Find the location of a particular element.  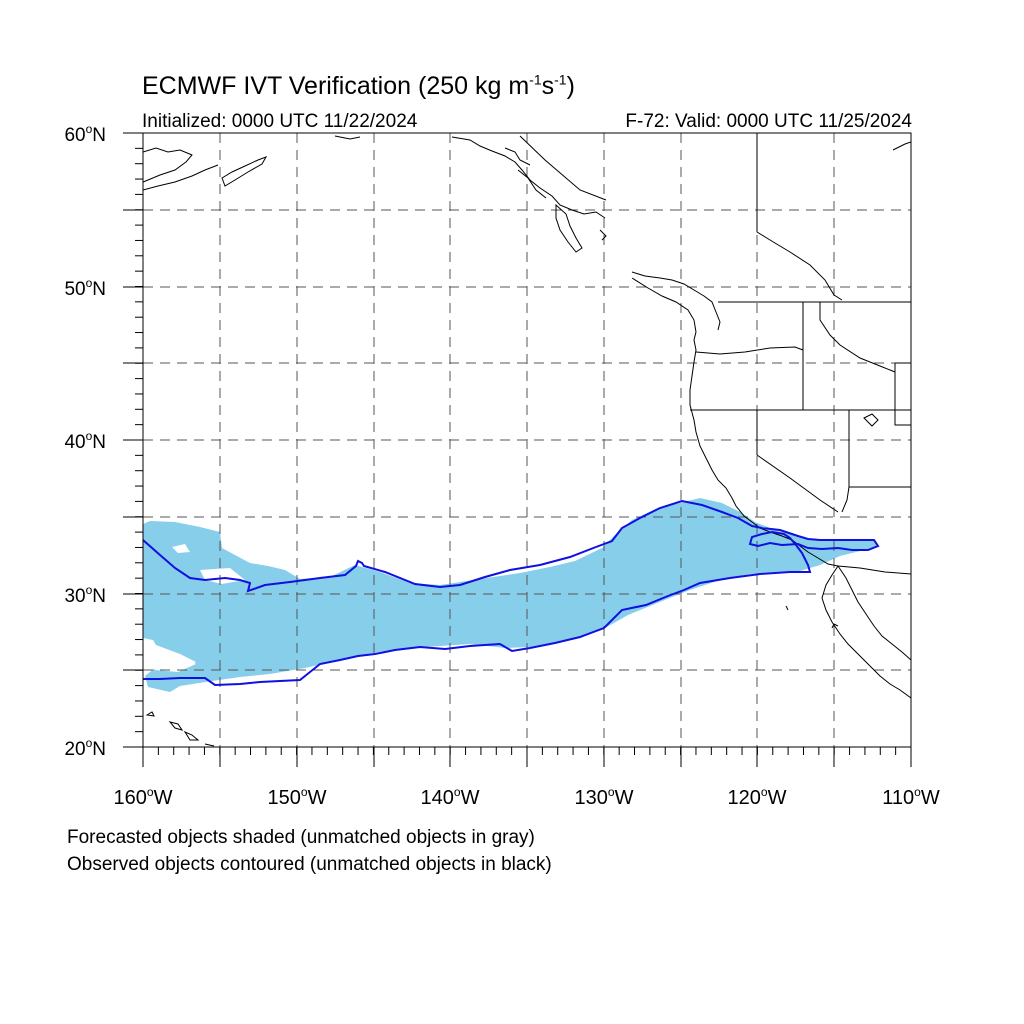

lon-label-110: 110oW is located at coordinates (911, 797).